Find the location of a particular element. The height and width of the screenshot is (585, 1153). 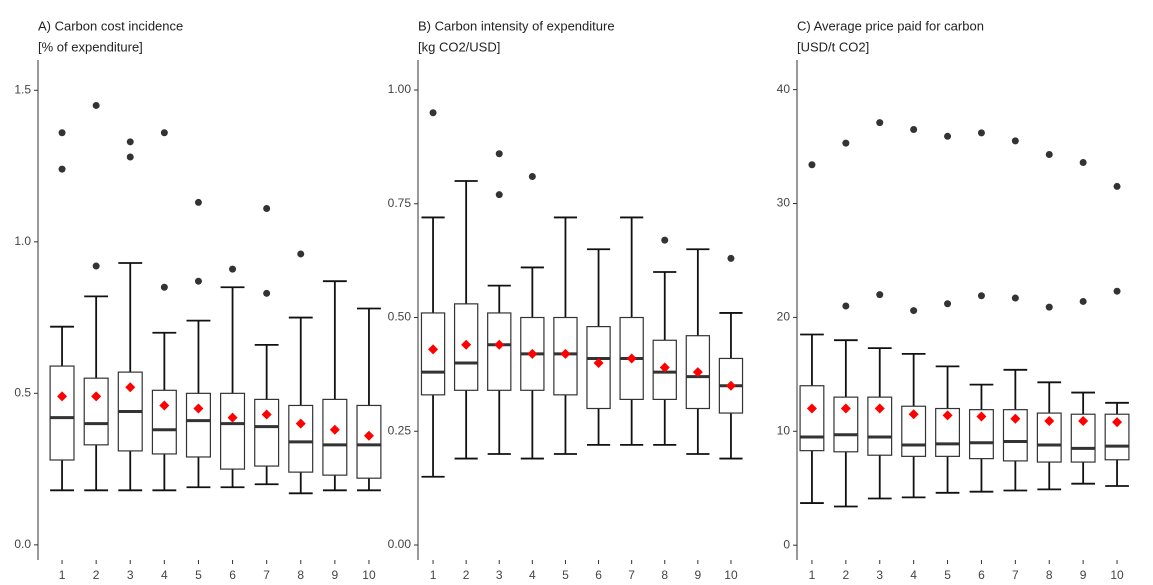

y-tick-label: 20 is located at coordinates (784, 317).